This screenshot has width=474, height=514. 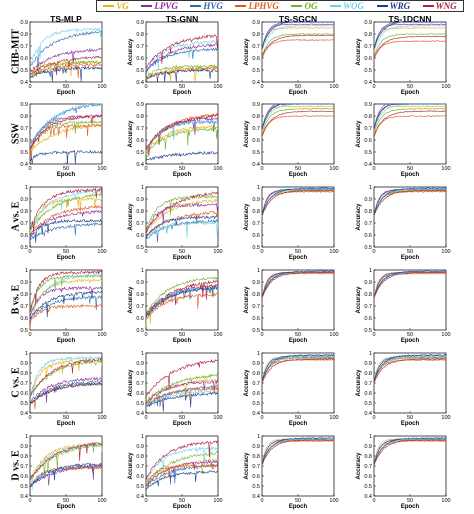 What do you see at coordinates (410, 19) in the screenshot?
I see `column-title-ts-1dcnn: TS-1DCNN` at bounding box center [410, 19].